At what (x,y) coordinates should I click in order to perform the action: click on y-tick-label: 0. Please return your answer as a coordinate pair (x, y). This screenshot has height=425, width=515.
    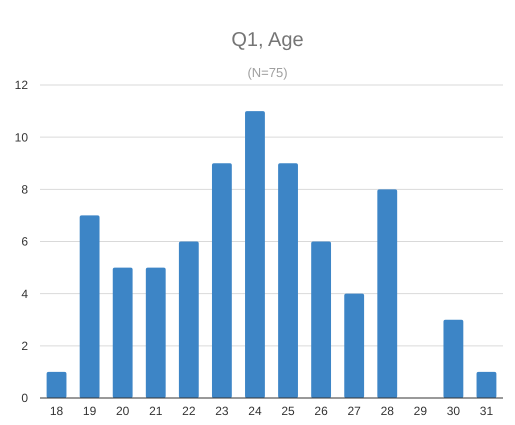
    Looking at the image, I should click on (24, 398).